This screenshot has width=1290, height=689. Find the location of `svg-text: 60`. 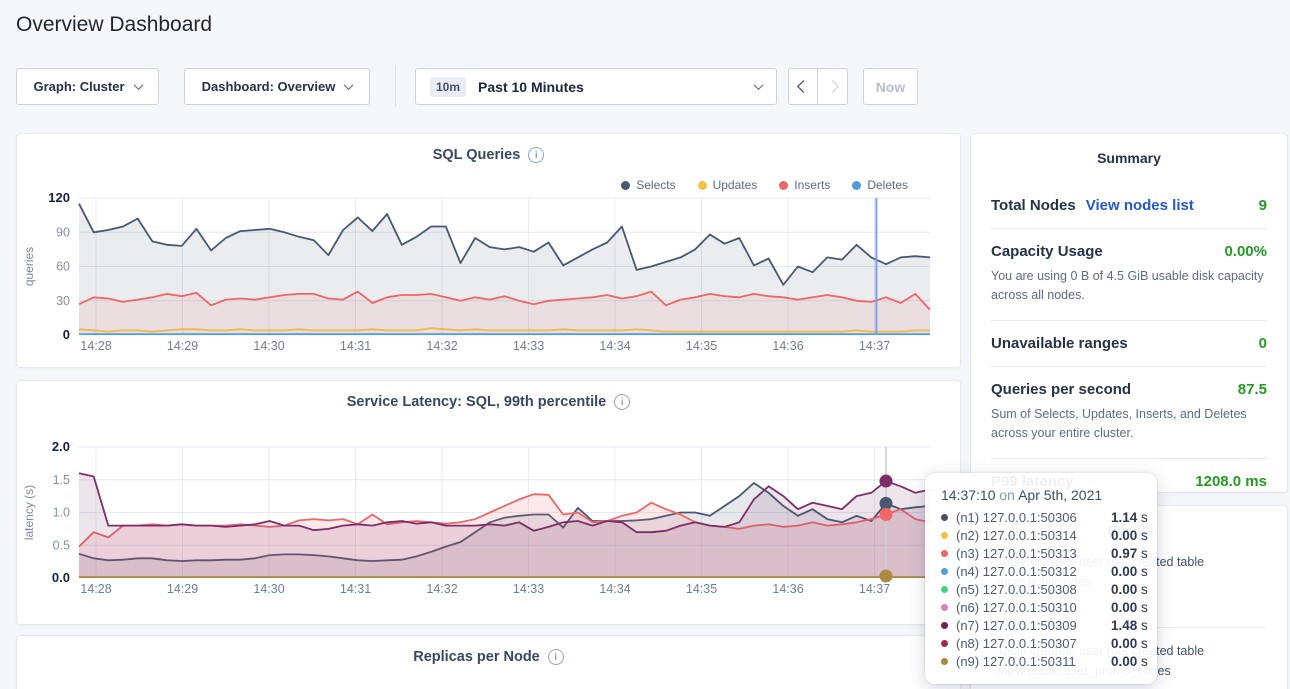

svg-text: 60 is located at coordinates (63, 267).